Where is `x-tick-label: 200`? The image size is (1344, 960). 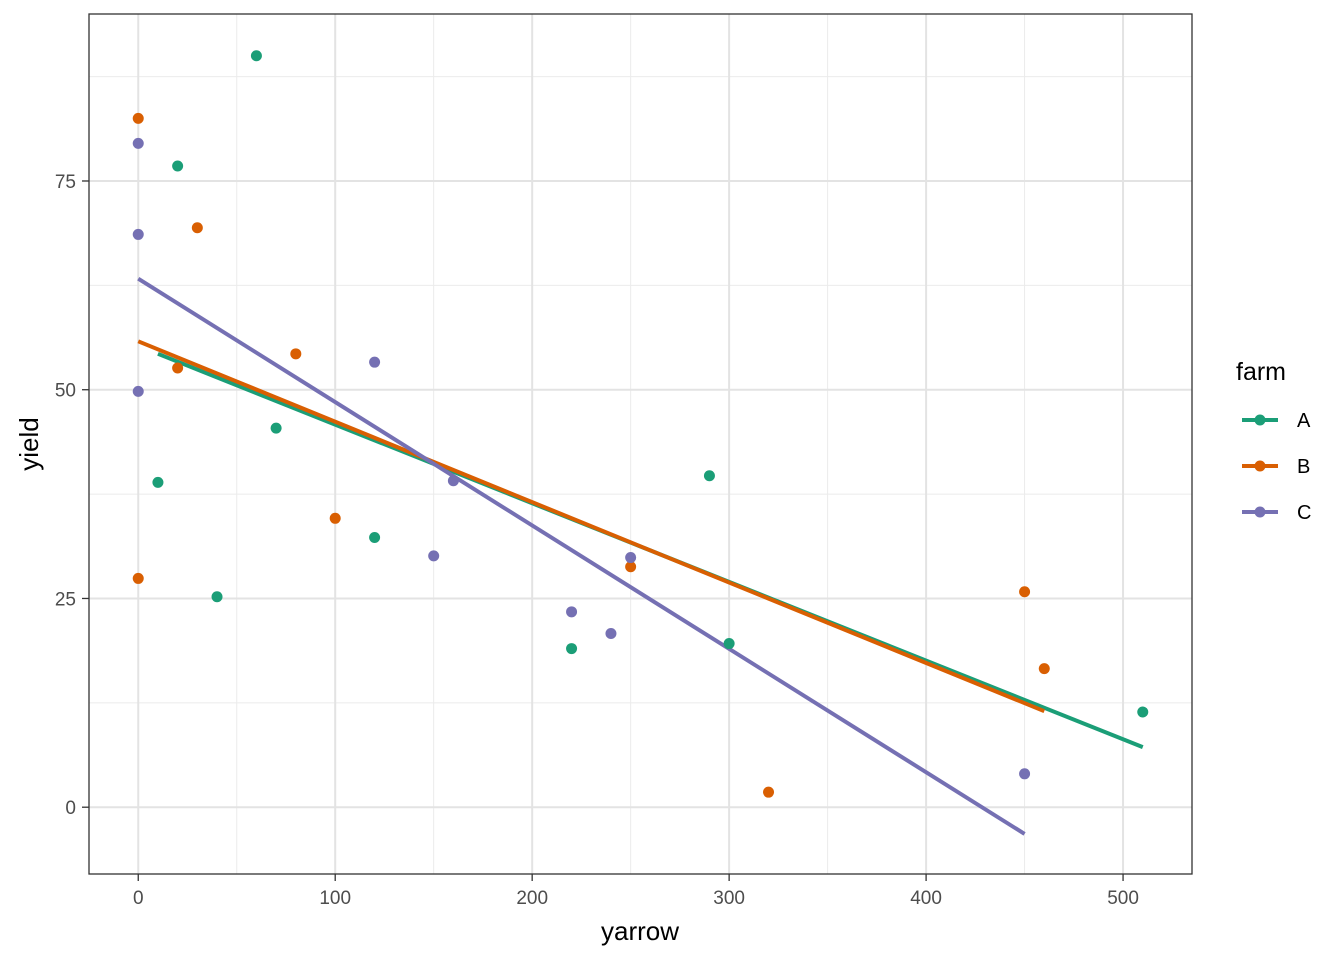
x-tick-label: 200 is located at coordinates (532, 898).